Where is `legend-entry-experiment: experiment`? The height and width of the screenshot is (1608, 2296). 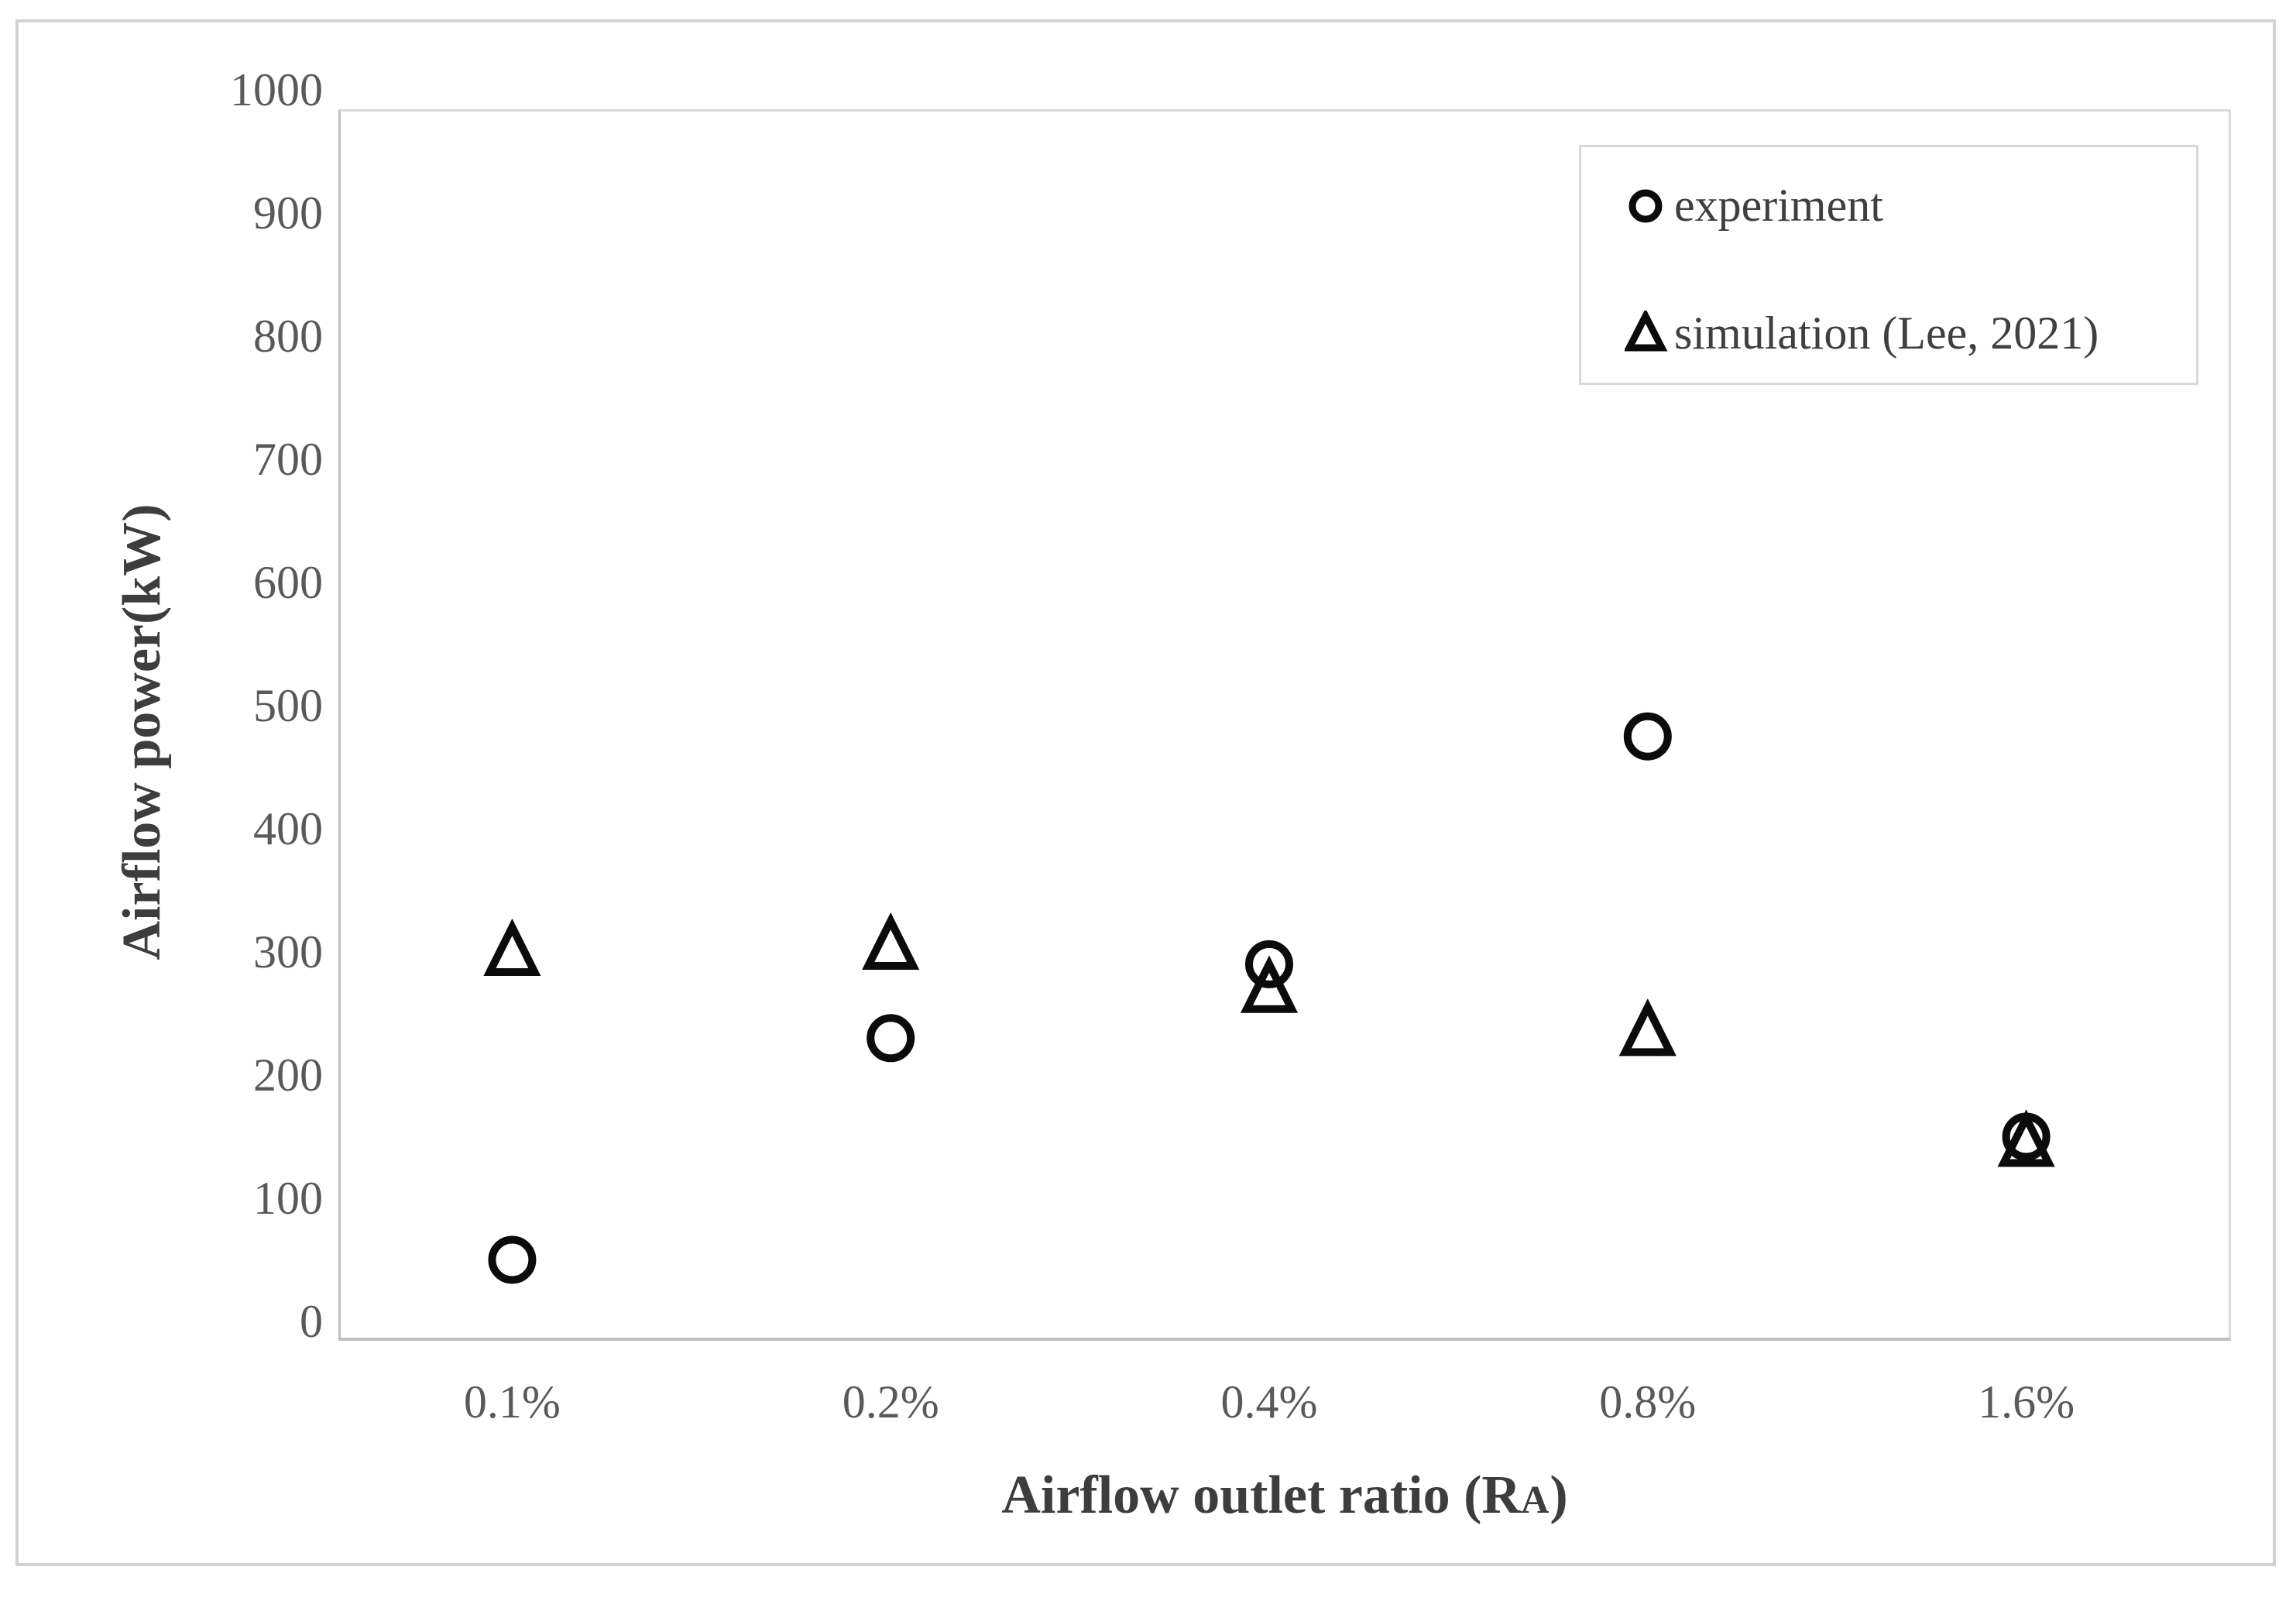
legend-entry-experiment: experiment is located at coordinates (1754, 205).